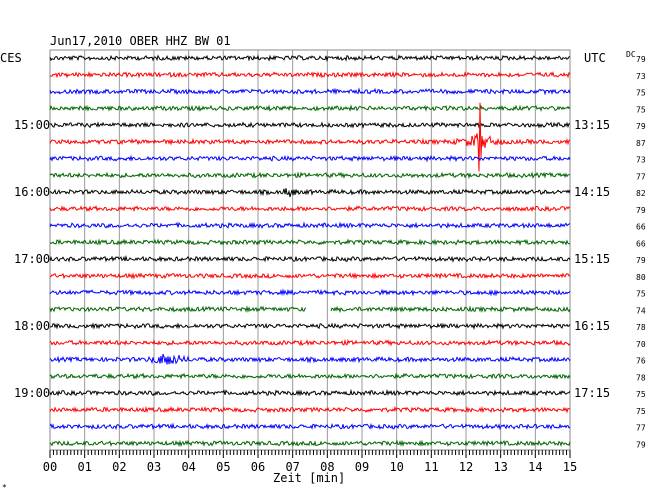 Image resolution: width=650 pixels, height=494 pixels. I want to click on left-timezone-label: CES, so click(11, 58).